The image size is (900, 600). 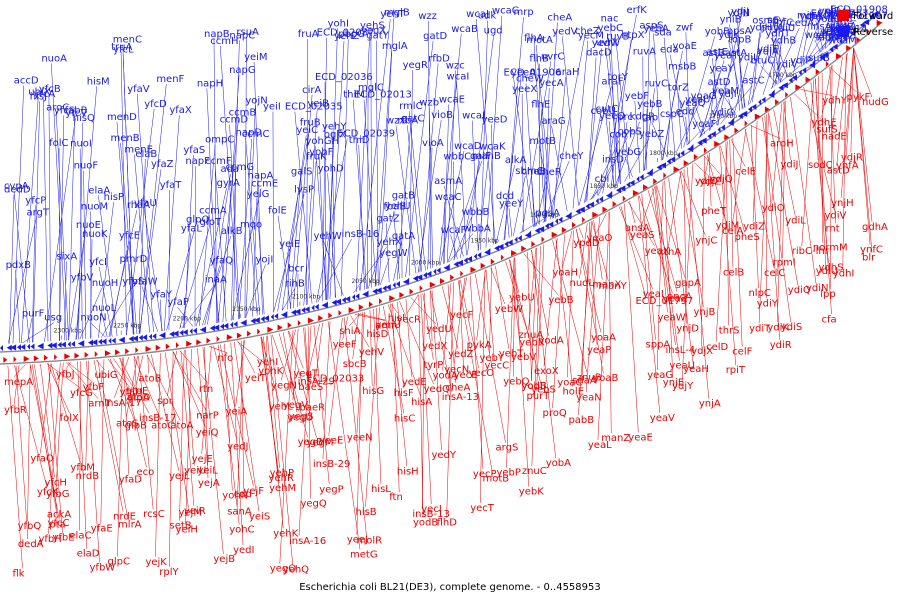 What do you see at coordinates (466, 375) in the screenshot?
I see `forward-gene-label: yecE` at bounding box center [466, 375].